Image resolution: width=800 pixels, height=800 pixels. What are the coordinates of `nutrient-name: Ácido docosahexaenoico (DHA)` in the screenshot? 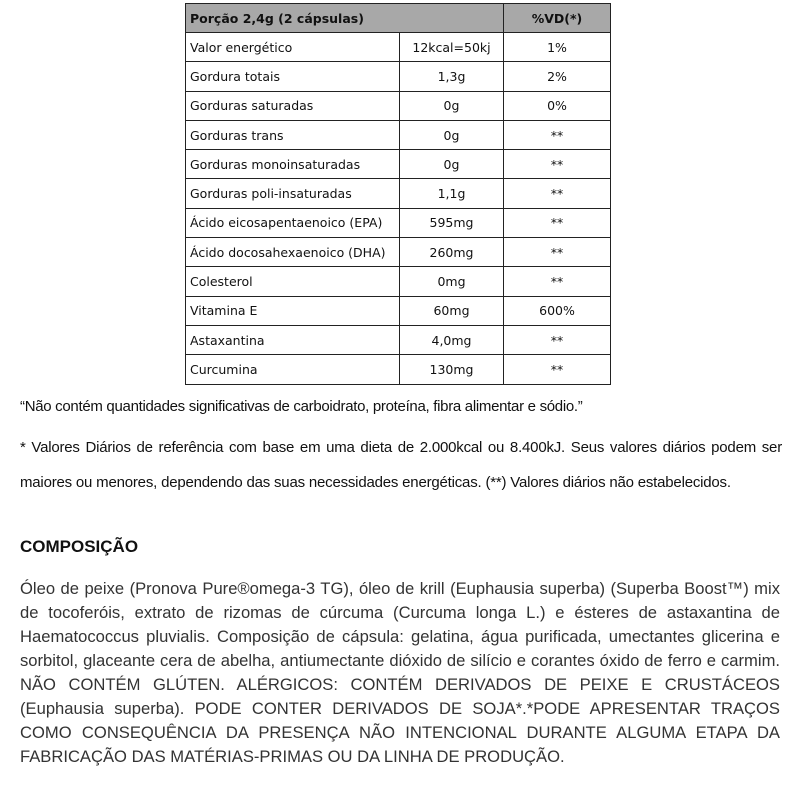 It's located at (292, 252).